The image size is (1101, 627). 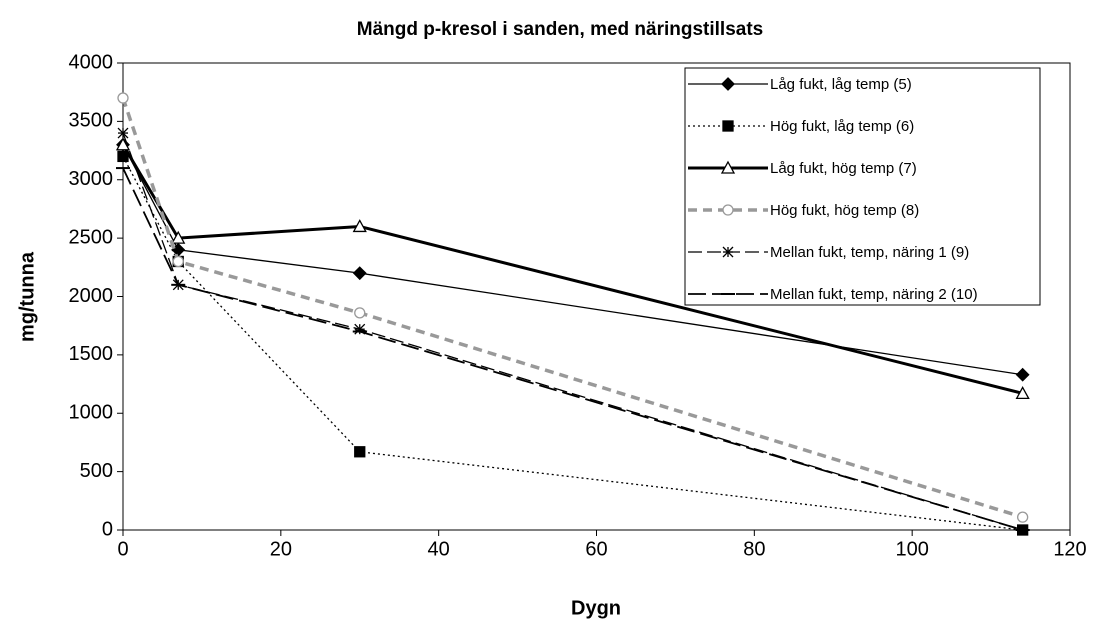 What do you see at coordinates (596, 549) in the screenshot?
I see `x-tick-label: 60` at bounding box center [596, 549].